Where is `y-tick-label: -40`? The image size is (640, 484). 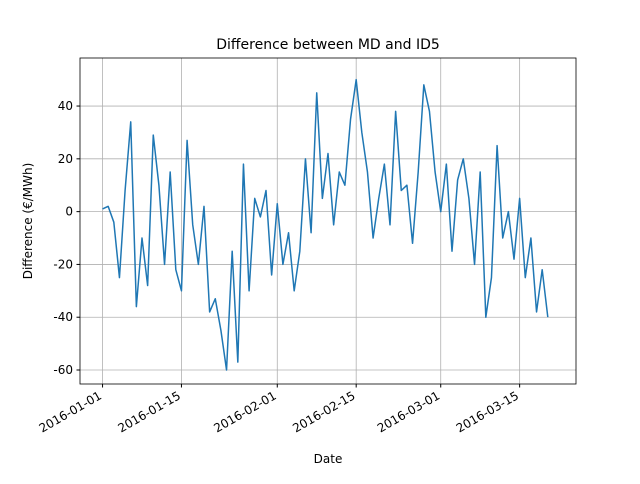
y-tick-label: -40 is located at coordinates (63, 317).